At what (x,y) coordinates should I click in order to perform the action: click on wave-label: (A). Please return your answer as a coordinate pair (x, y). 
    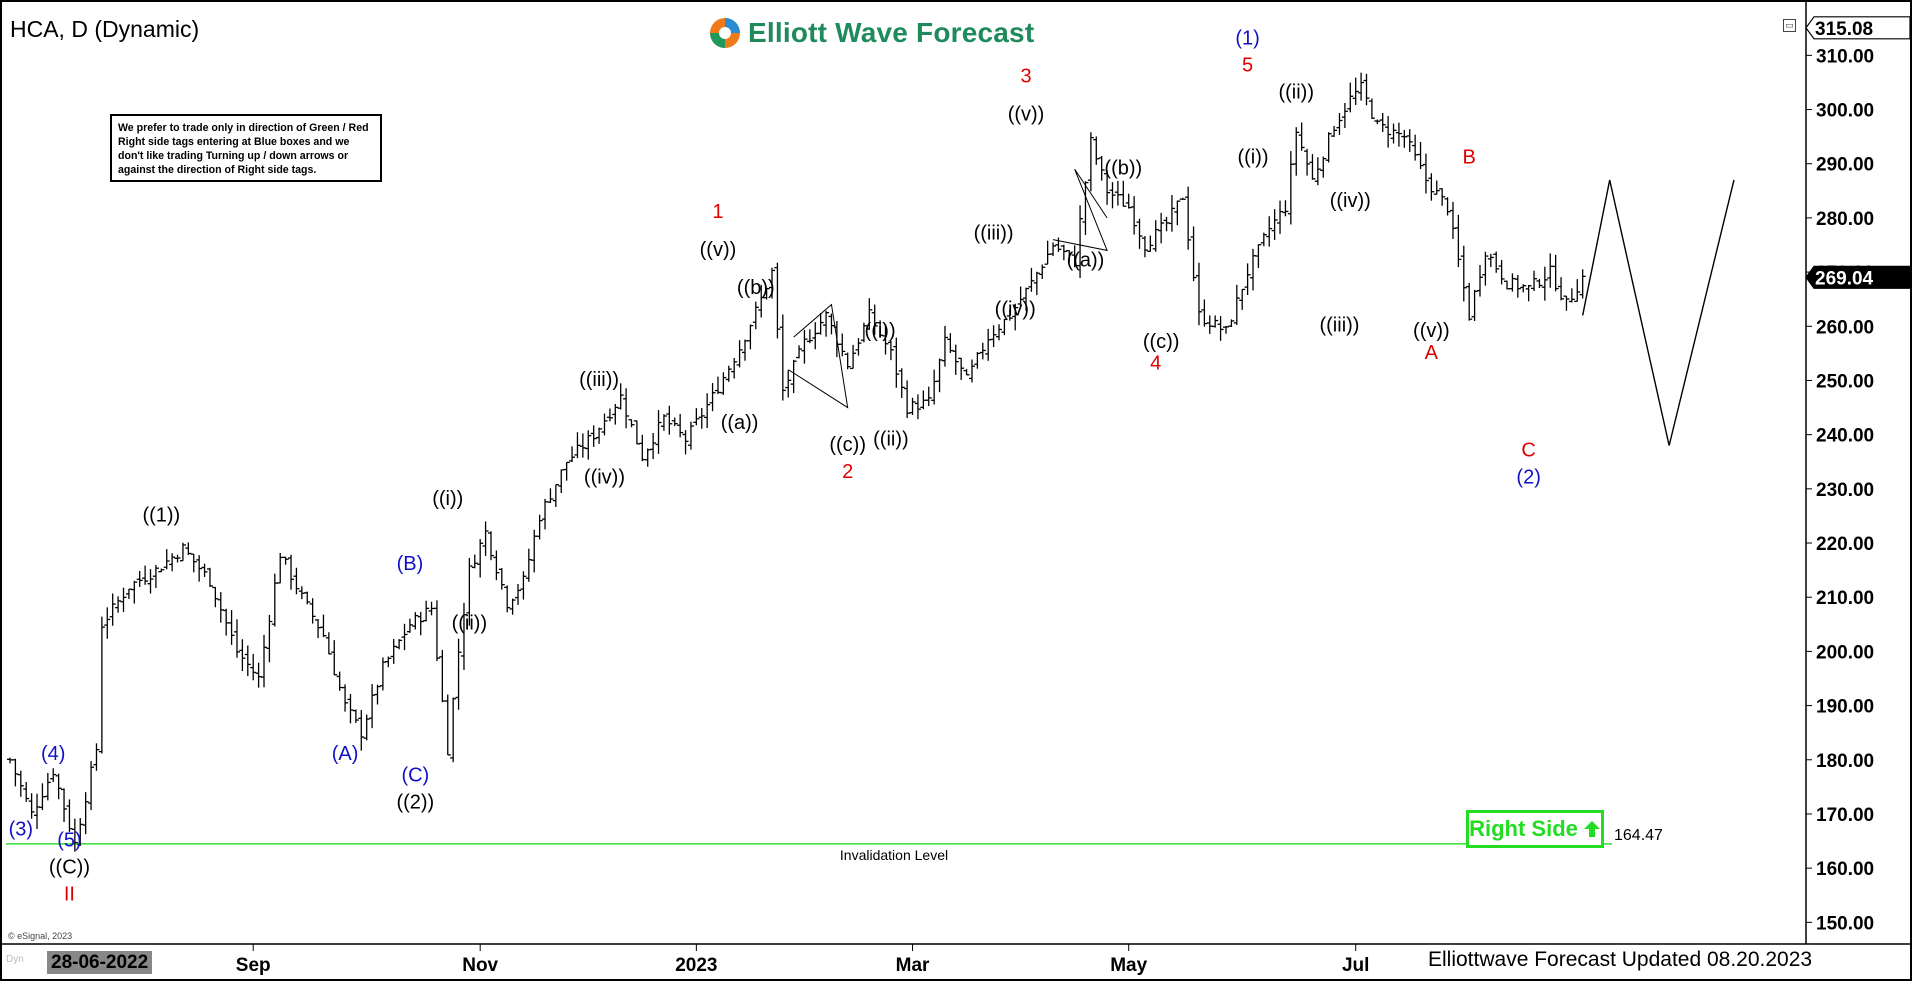
    Looking at the image, I should click on (345, 754).